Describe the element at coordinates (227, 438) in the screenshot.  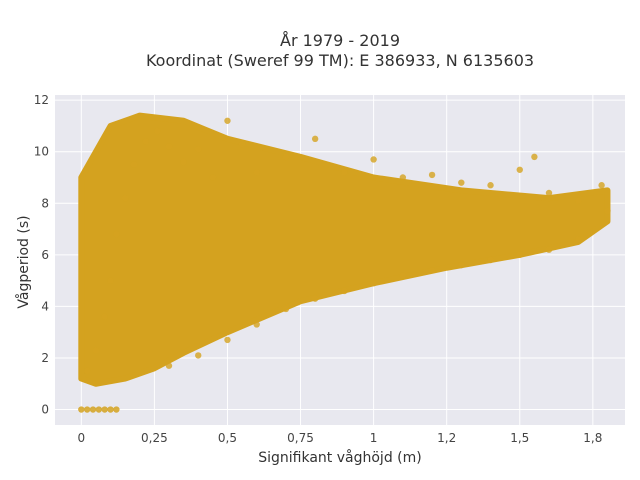
I see `x-tick-label: 0,5` at that location.